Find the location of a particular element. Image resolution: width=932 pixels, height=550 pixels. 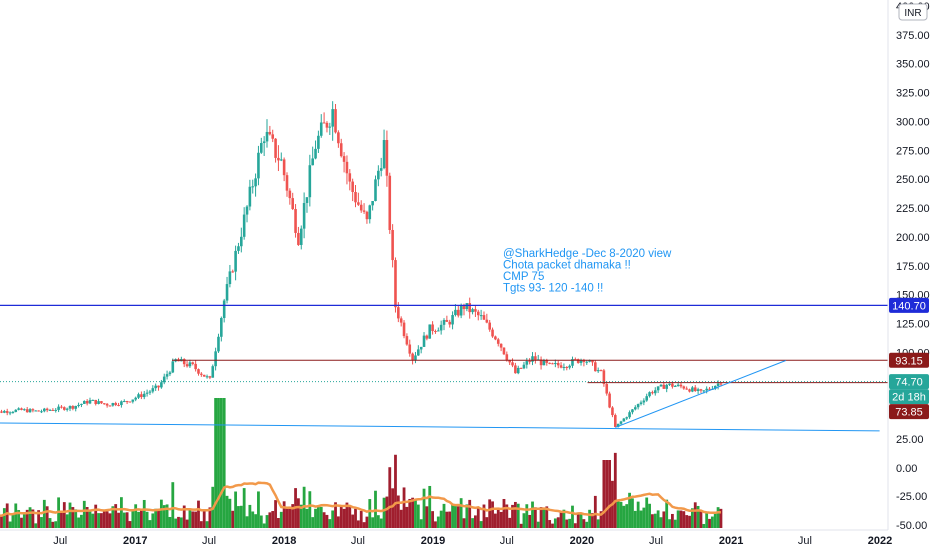

long-base-trendline is located at coordinates (440, 427).